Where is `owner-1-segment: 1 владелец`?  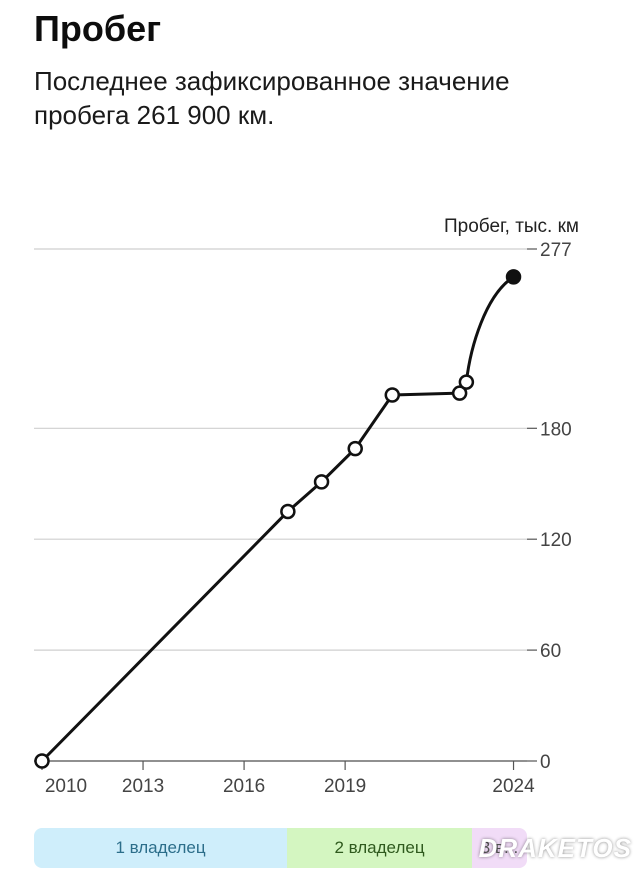
owner-1-segment: 1 владелец is located at coordinates (160, 848).